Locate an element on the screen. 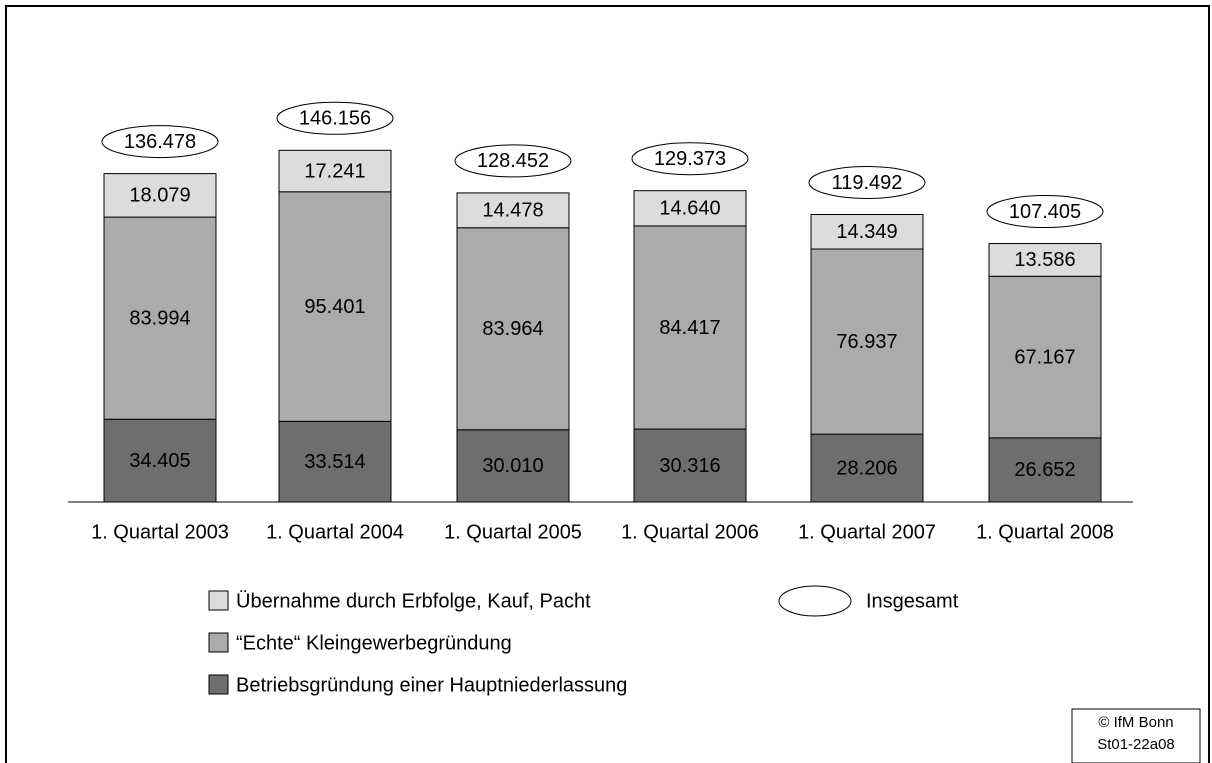  value-label: 34.405 is located at coordinates (159, 461).